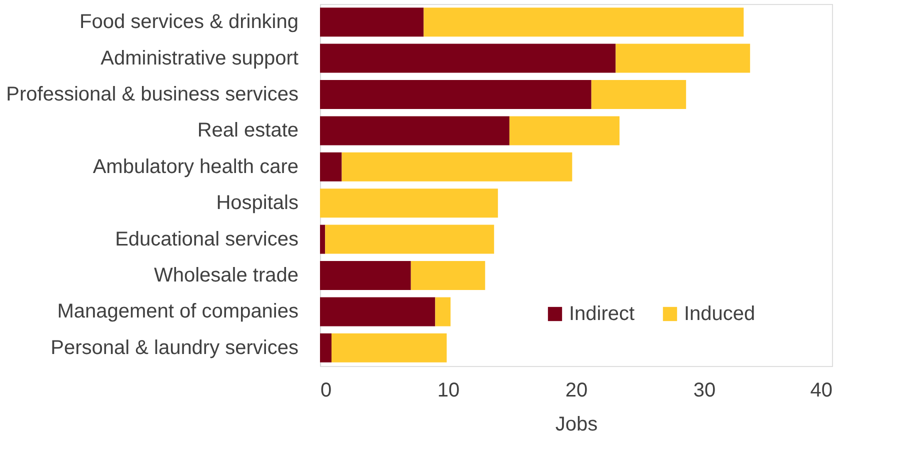 This screenshot has width=911, height=455. What do you see at coordinates (448, 391) in the screenshot?
I see `x-tick-label: 10` at bounding box center [448, 391].